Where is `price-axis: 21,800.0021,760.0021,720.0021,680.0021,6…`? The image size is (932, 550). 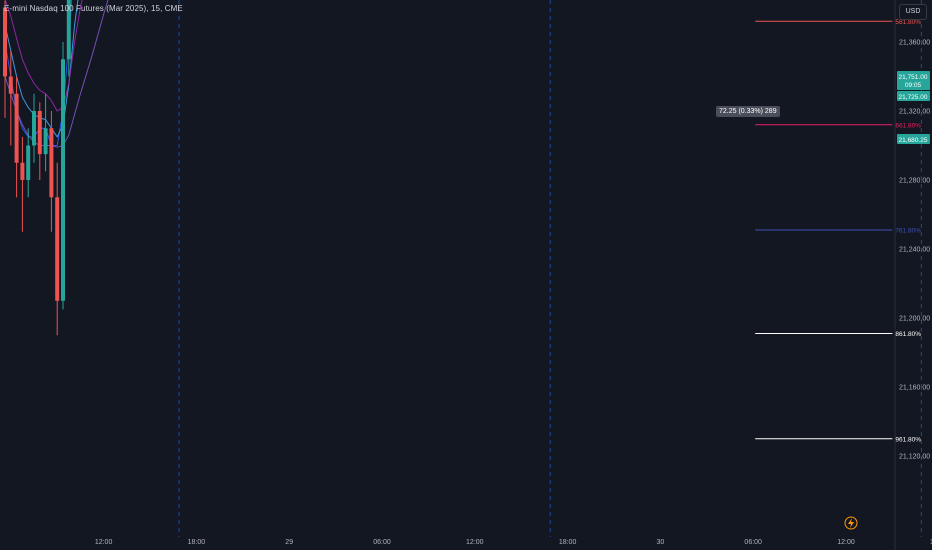 price-axis: 21,800.0021,760.0021,720.0021,680.0021,6… is located at coordinates (914, 230).